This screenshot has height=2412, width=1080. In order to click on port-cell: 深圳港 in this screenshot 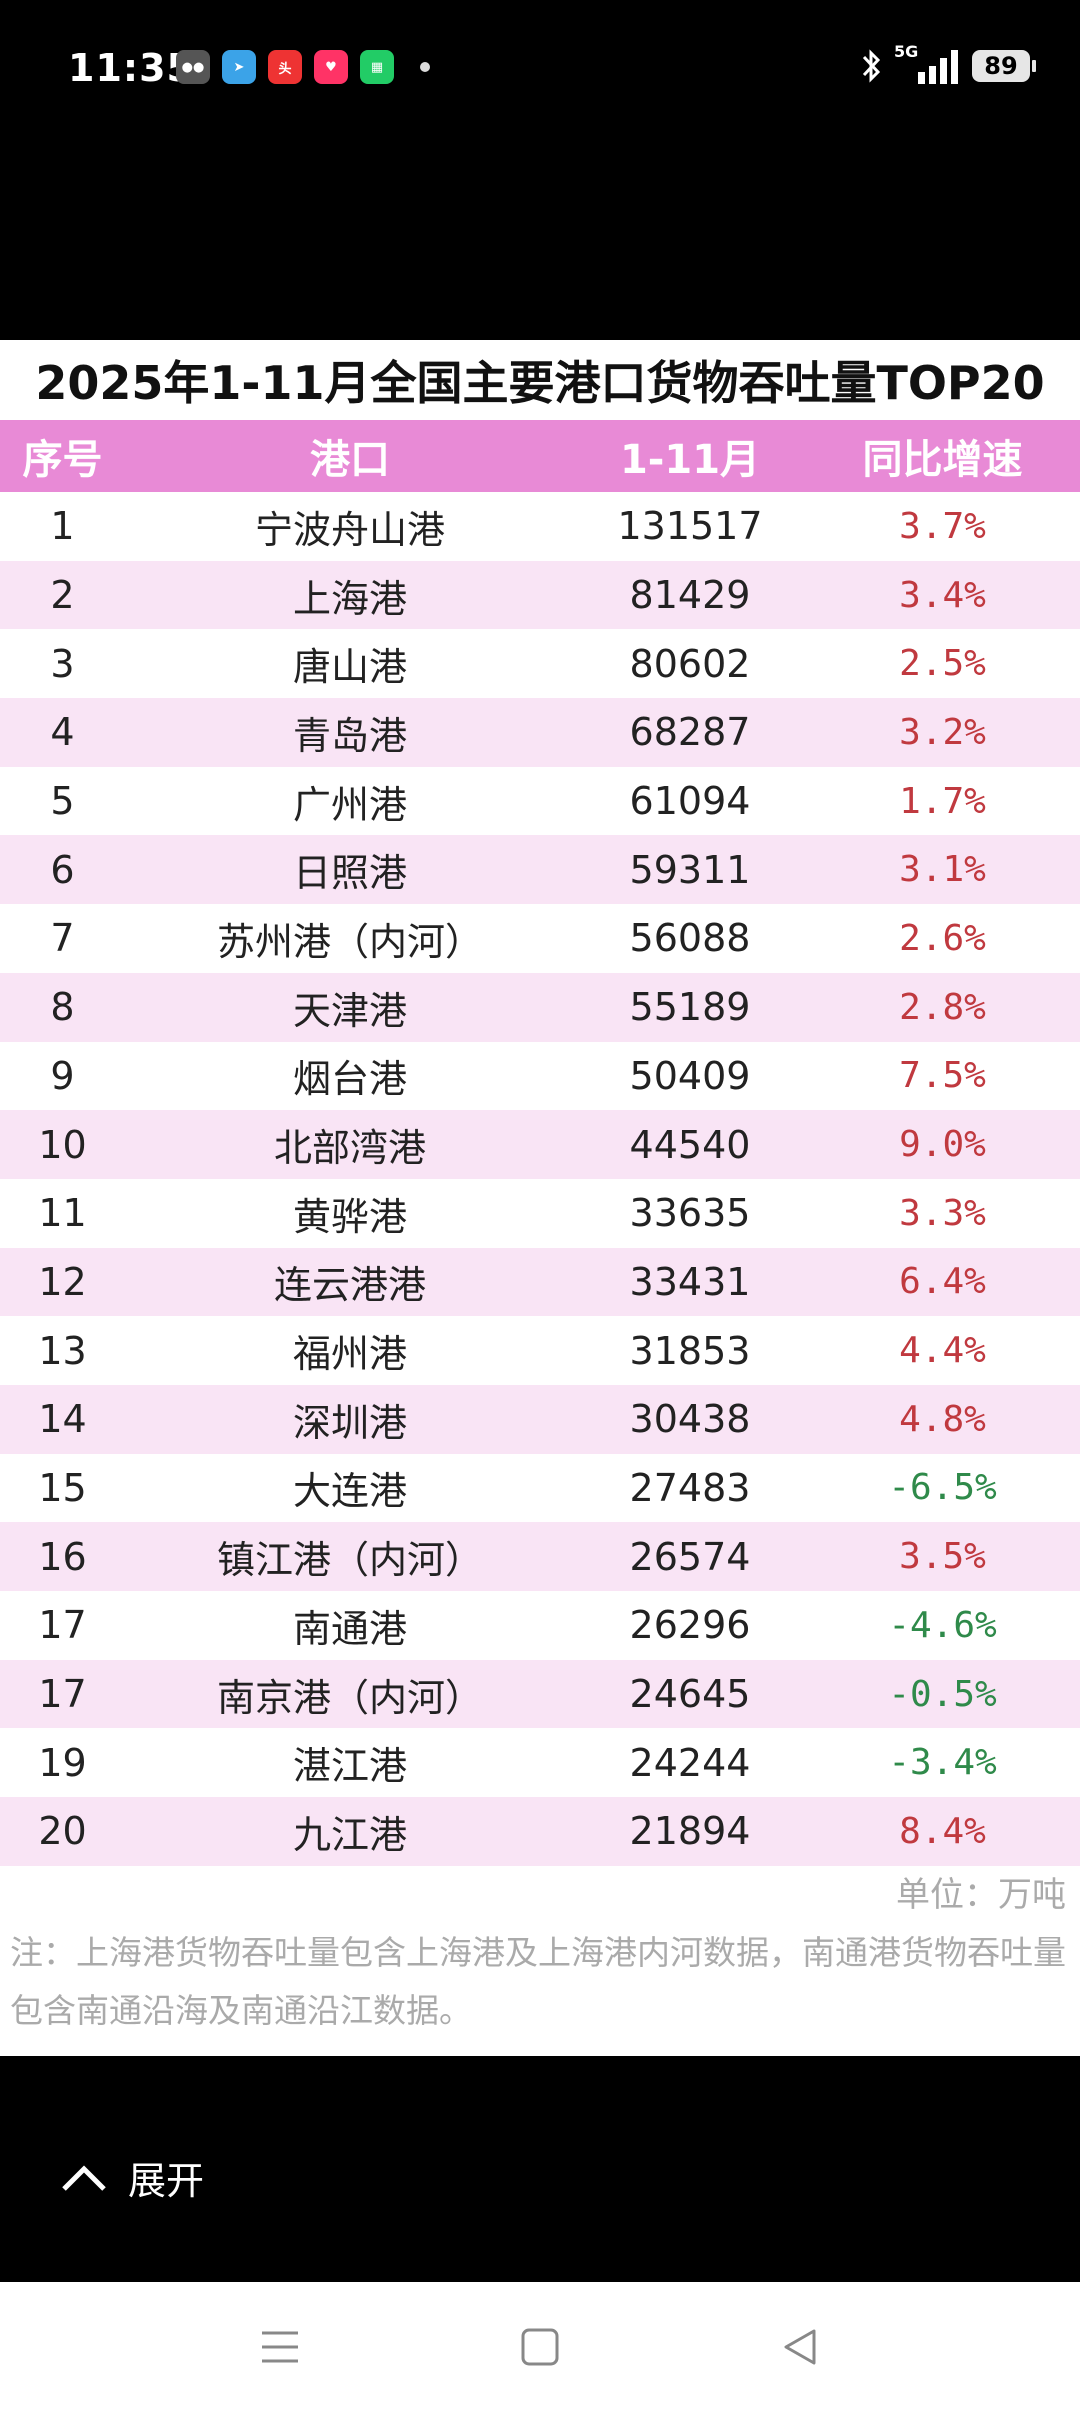, I will do `click(349, 1422)`.